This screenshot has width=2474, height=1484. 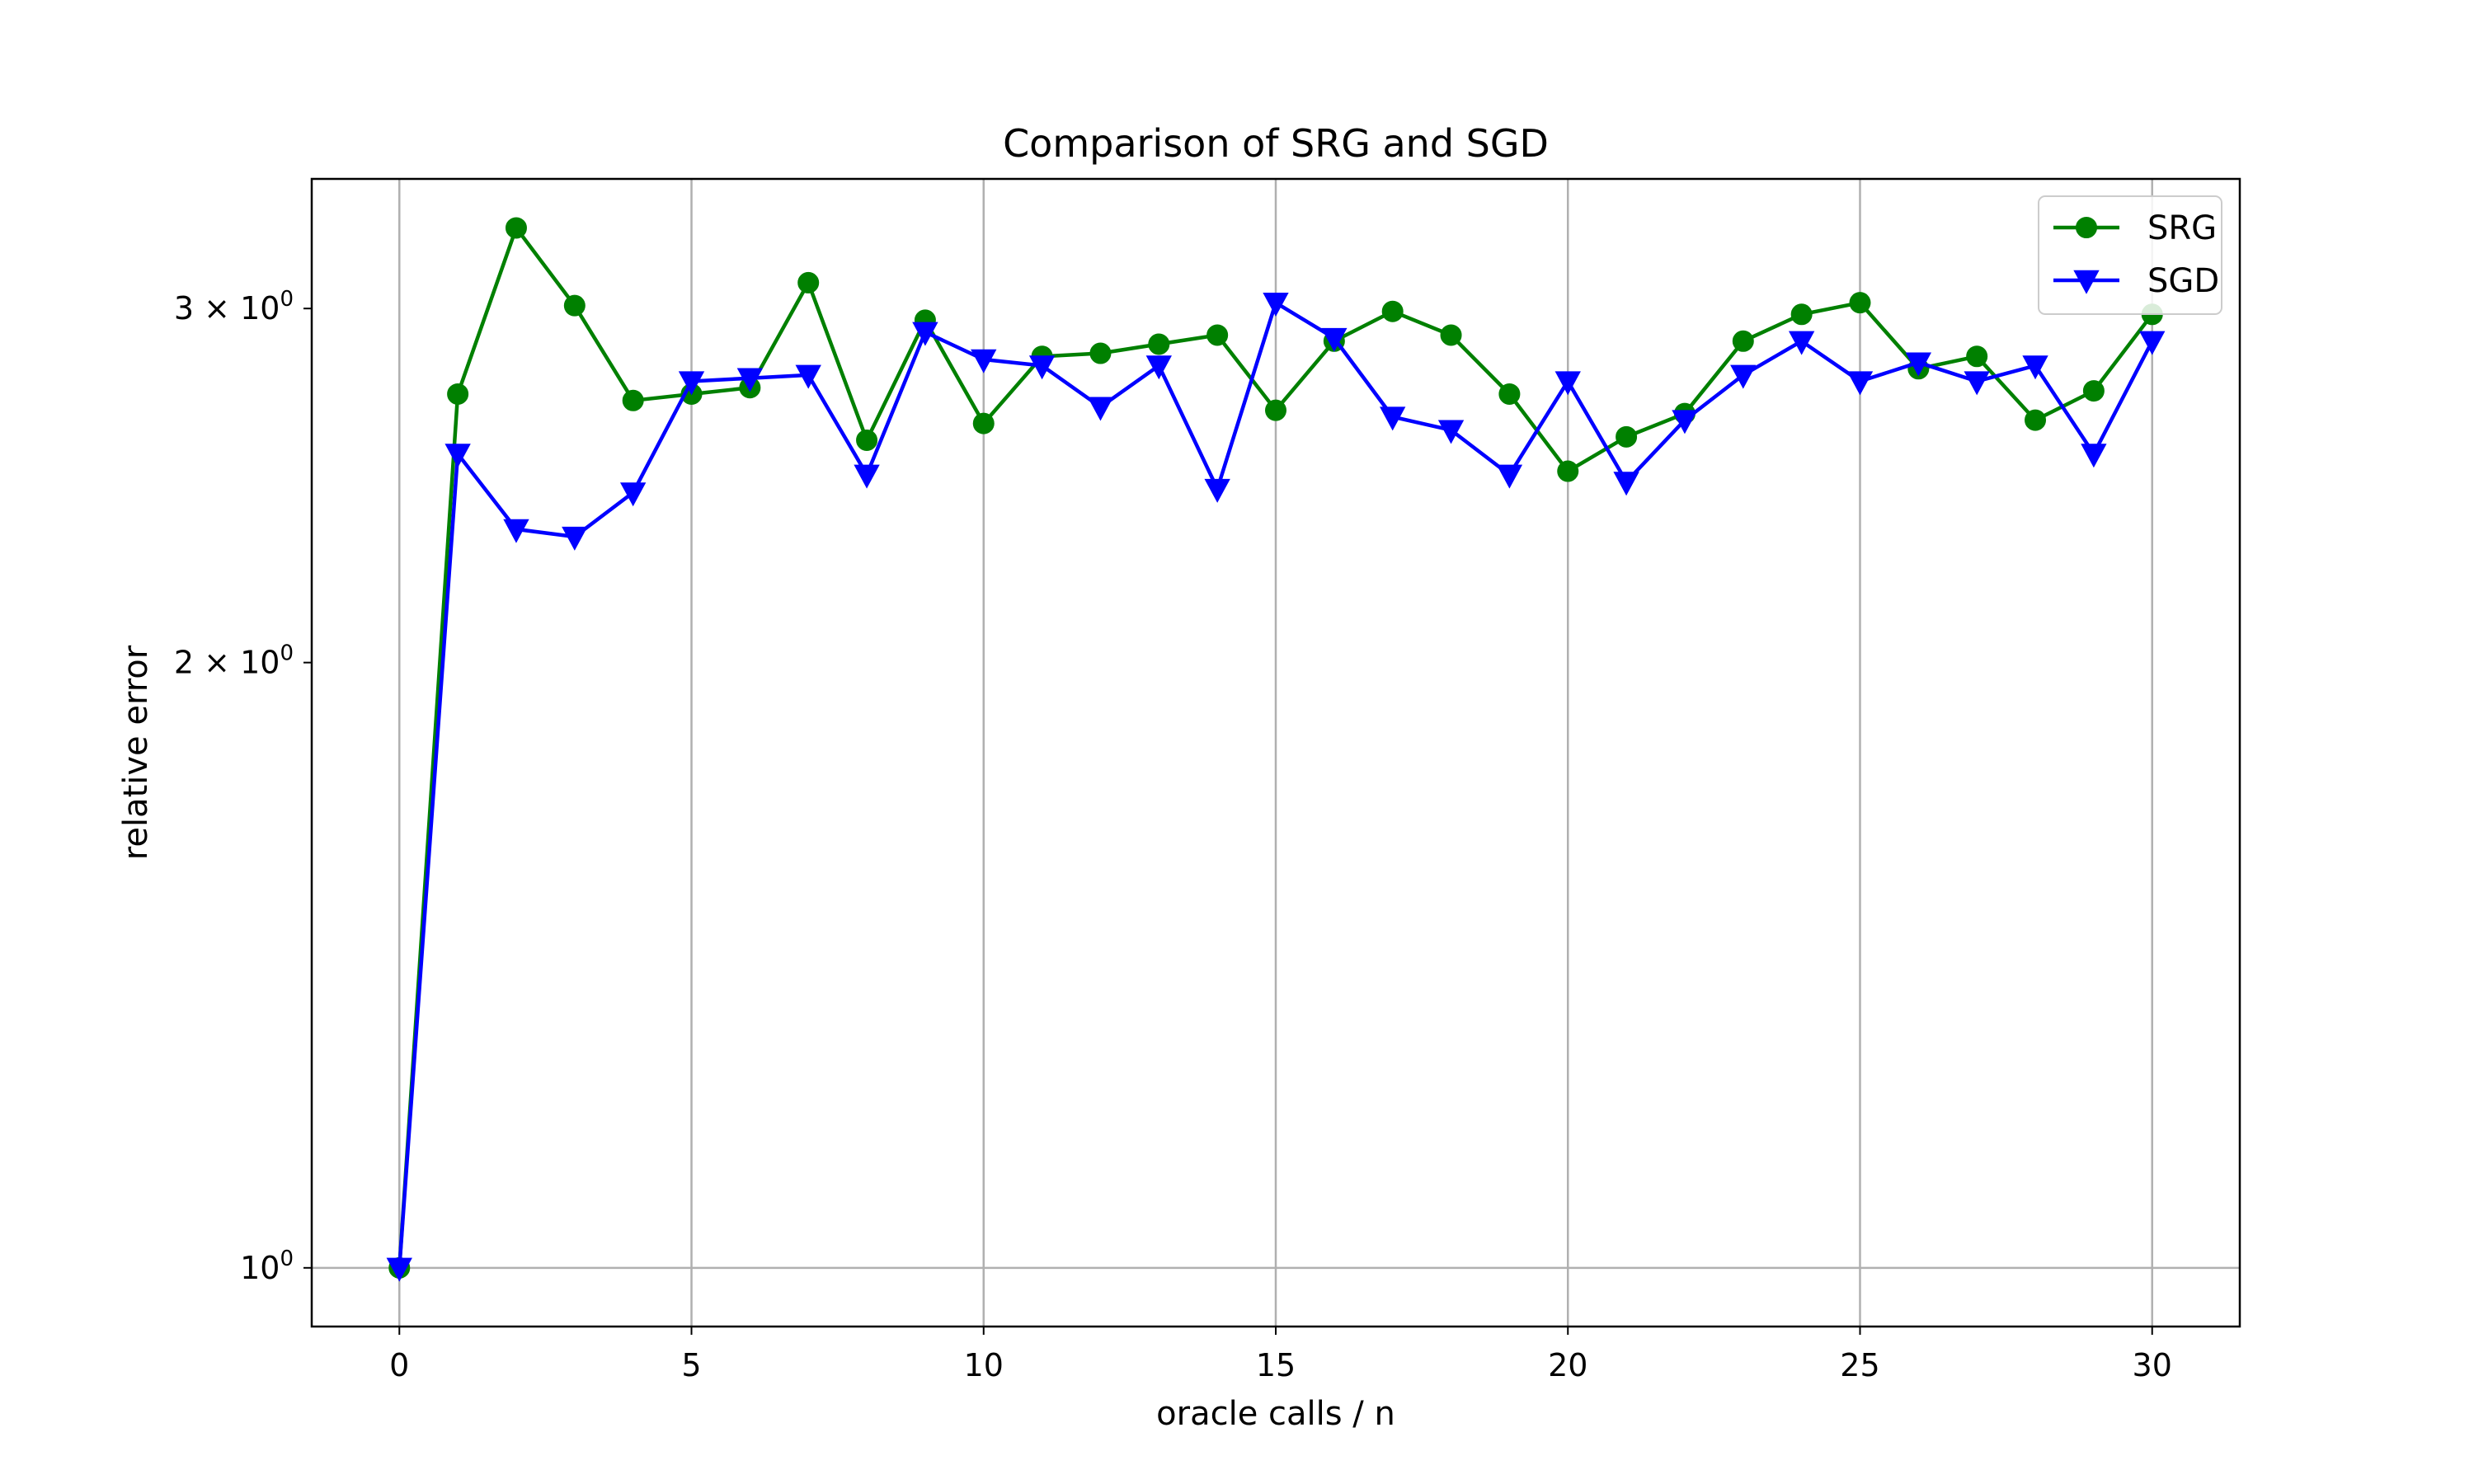 I want to click on legend-marker-srg, so click(x=2086, y=228).